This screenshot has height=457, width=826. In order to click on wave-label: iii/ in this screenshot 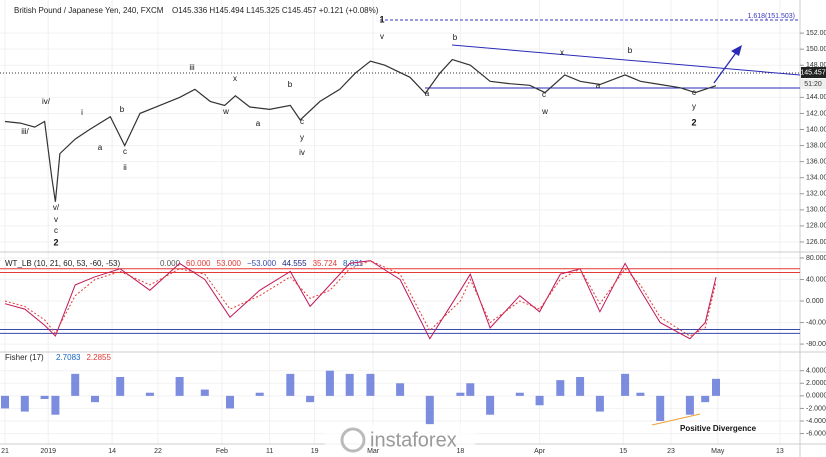, I will do `click(25, 131)`.